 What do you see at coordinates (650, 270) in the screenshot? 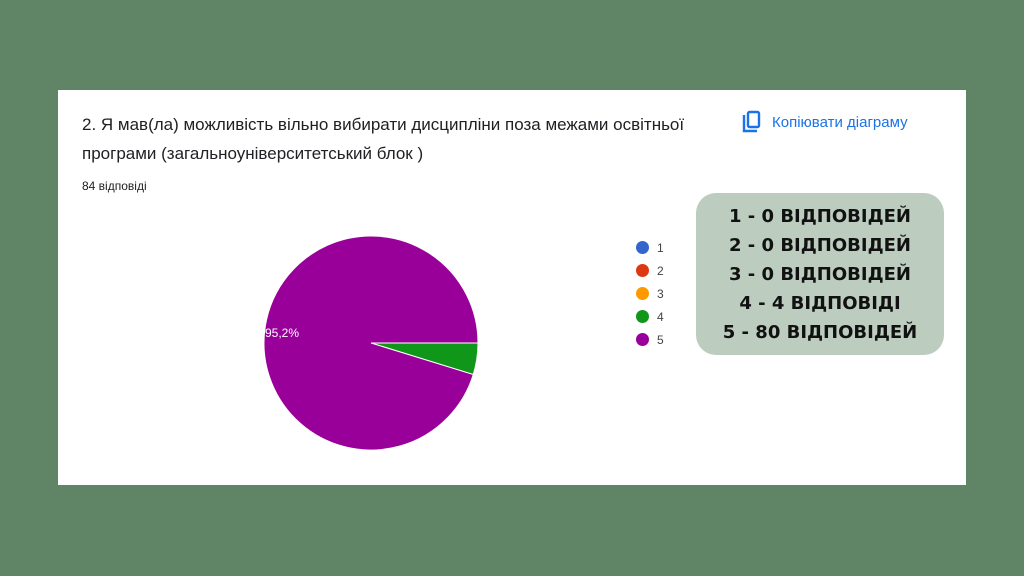
I see `legend-item: 2` at bounding box center [650, 270].